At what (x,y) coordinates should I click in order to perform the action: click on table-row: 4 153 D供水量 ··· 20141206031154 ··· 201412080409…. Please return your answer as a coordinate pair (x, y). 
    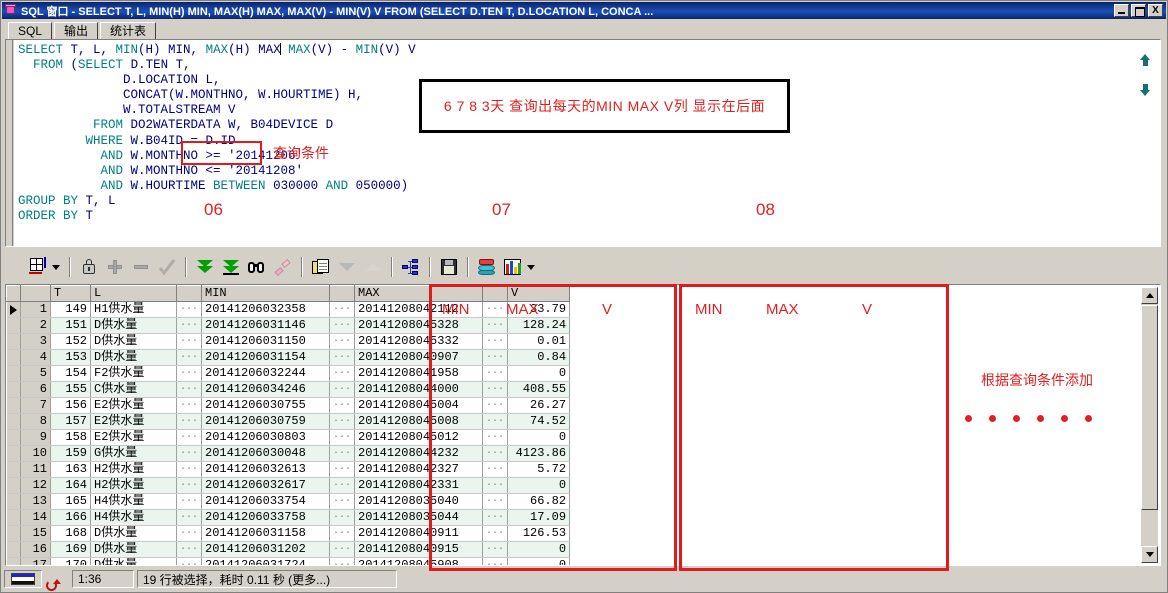
    Looking at the image, I should click on (288, 357).